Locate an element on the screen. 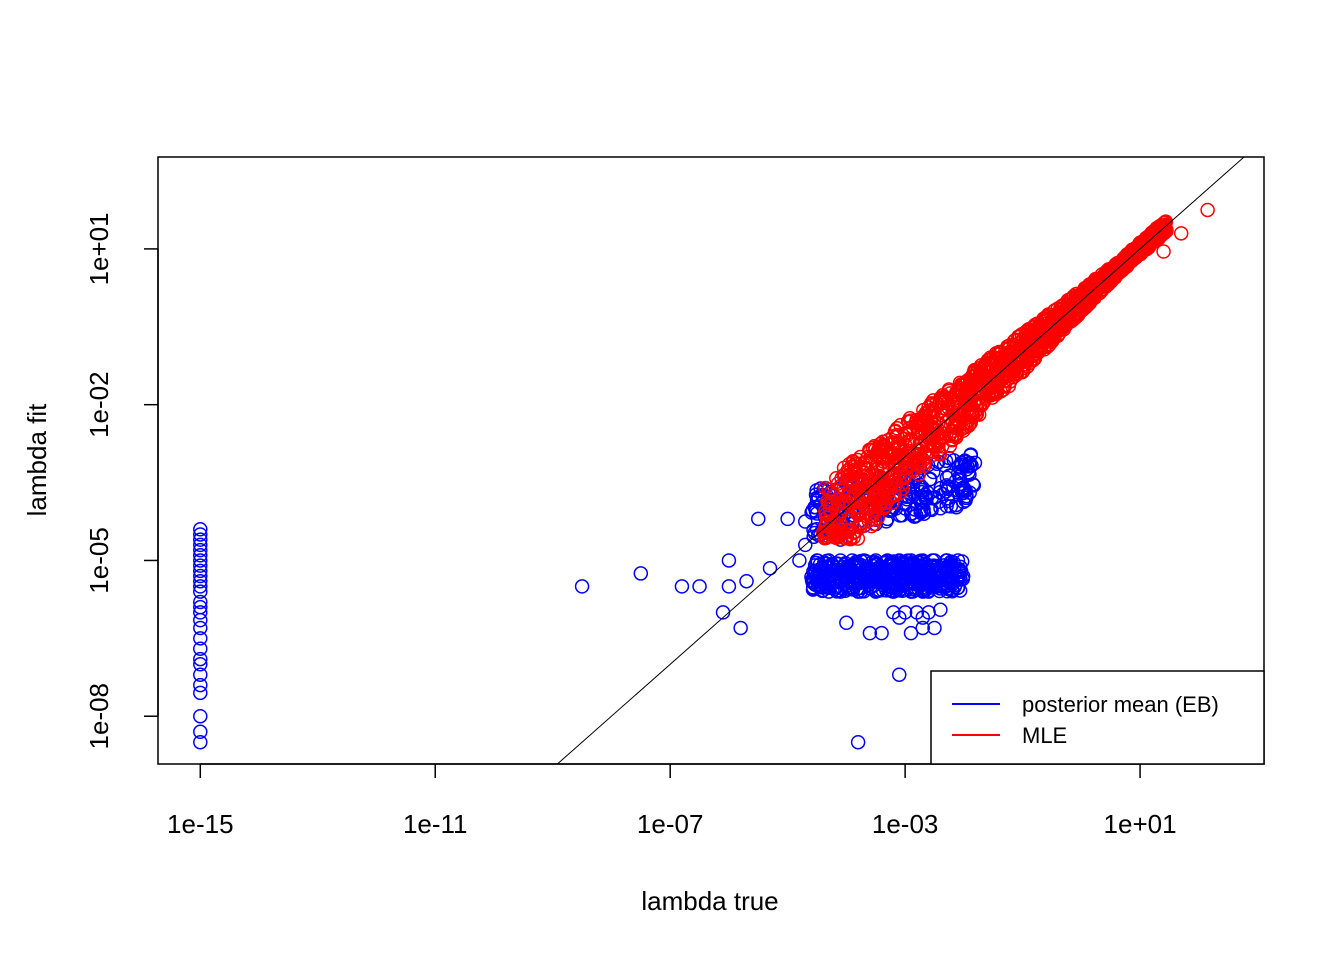 The height and width of the screenshot is (960, 1344). legend-label-mle: MLE is located at coordinates (1044, 735).